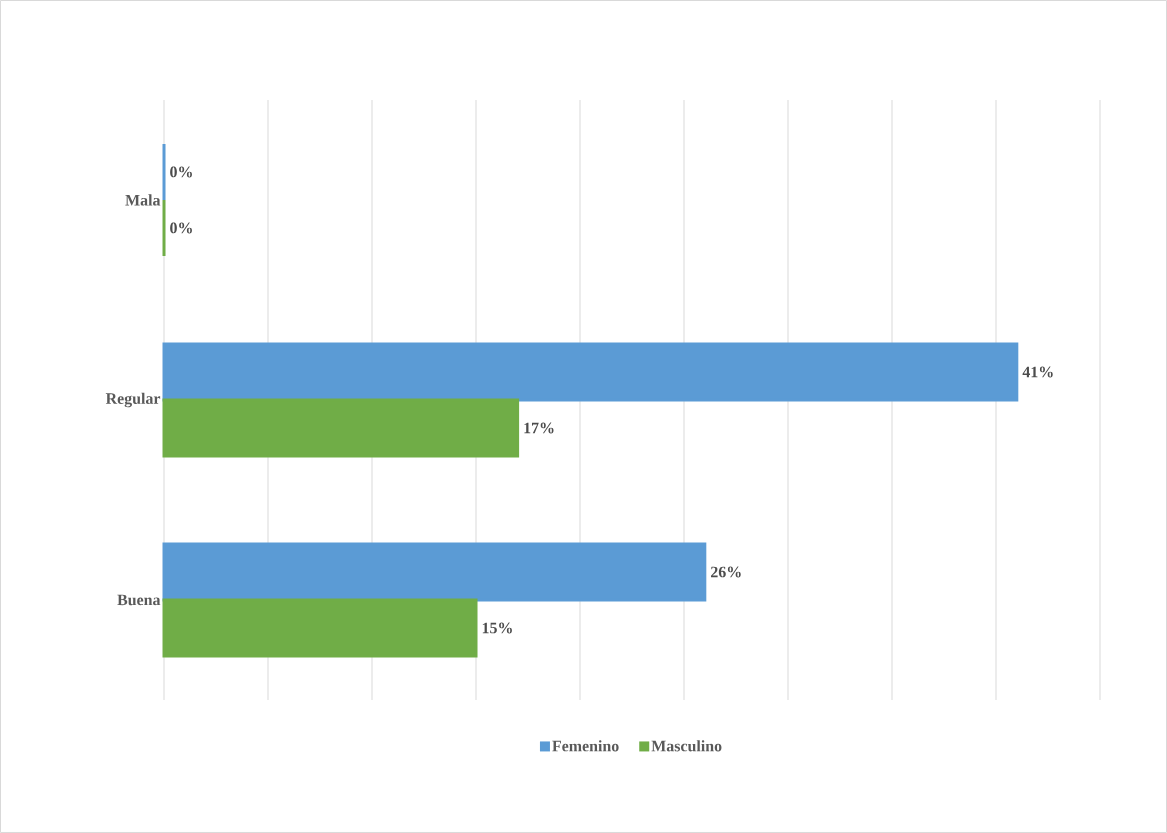 This screenshot has height=833, width=1167. I want to click on legend-label: Masculino, so click(686, 746).